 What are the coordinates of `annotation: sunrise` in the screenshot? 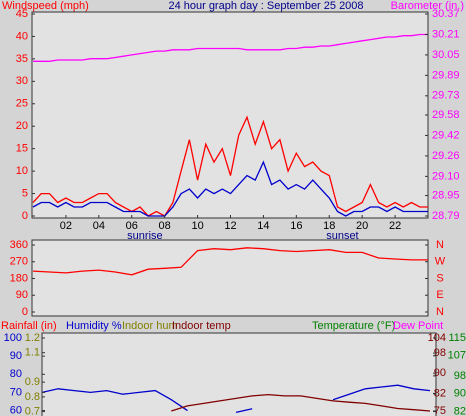 It's located at (144, 236).